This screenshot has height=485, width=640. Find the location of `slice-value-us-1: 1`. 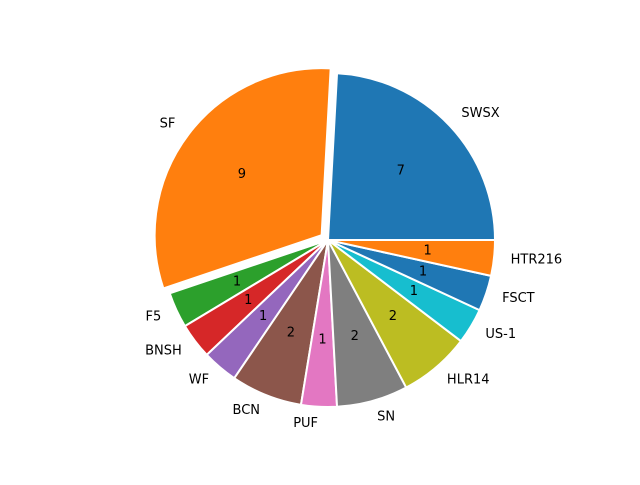

slice-value-us-1: 1 is located at coordinates (414, 291).